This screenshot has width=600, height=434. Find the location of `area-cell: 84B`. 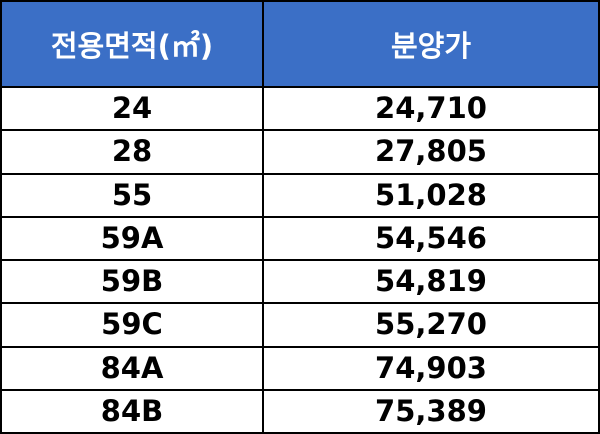

area-cell: 84B is located at coordinates (132, 411).